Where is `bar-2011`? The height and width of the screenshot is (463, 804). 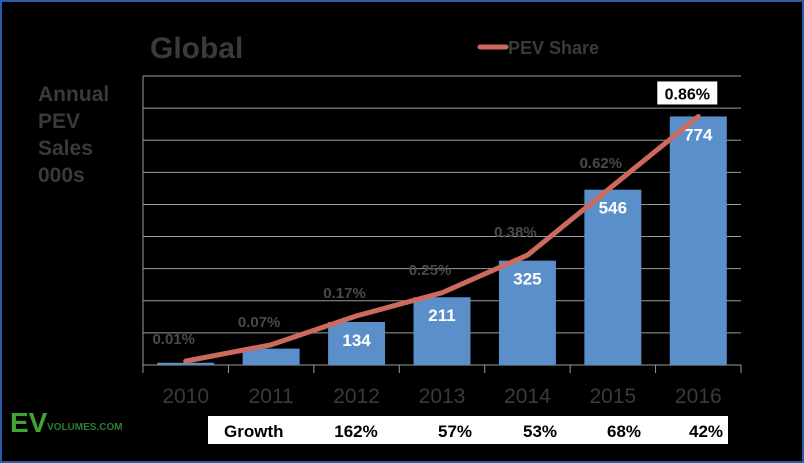
bar-2011 is located at coordinates (271, 356).